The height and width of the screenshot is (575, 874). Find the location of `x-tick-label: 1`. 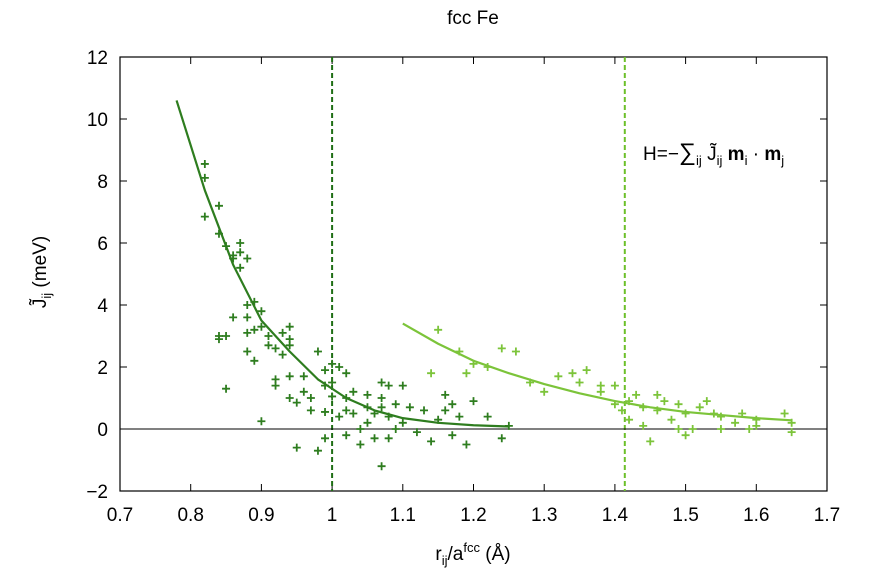

x-tick-label: 1 is located at coordinates (332, 515).